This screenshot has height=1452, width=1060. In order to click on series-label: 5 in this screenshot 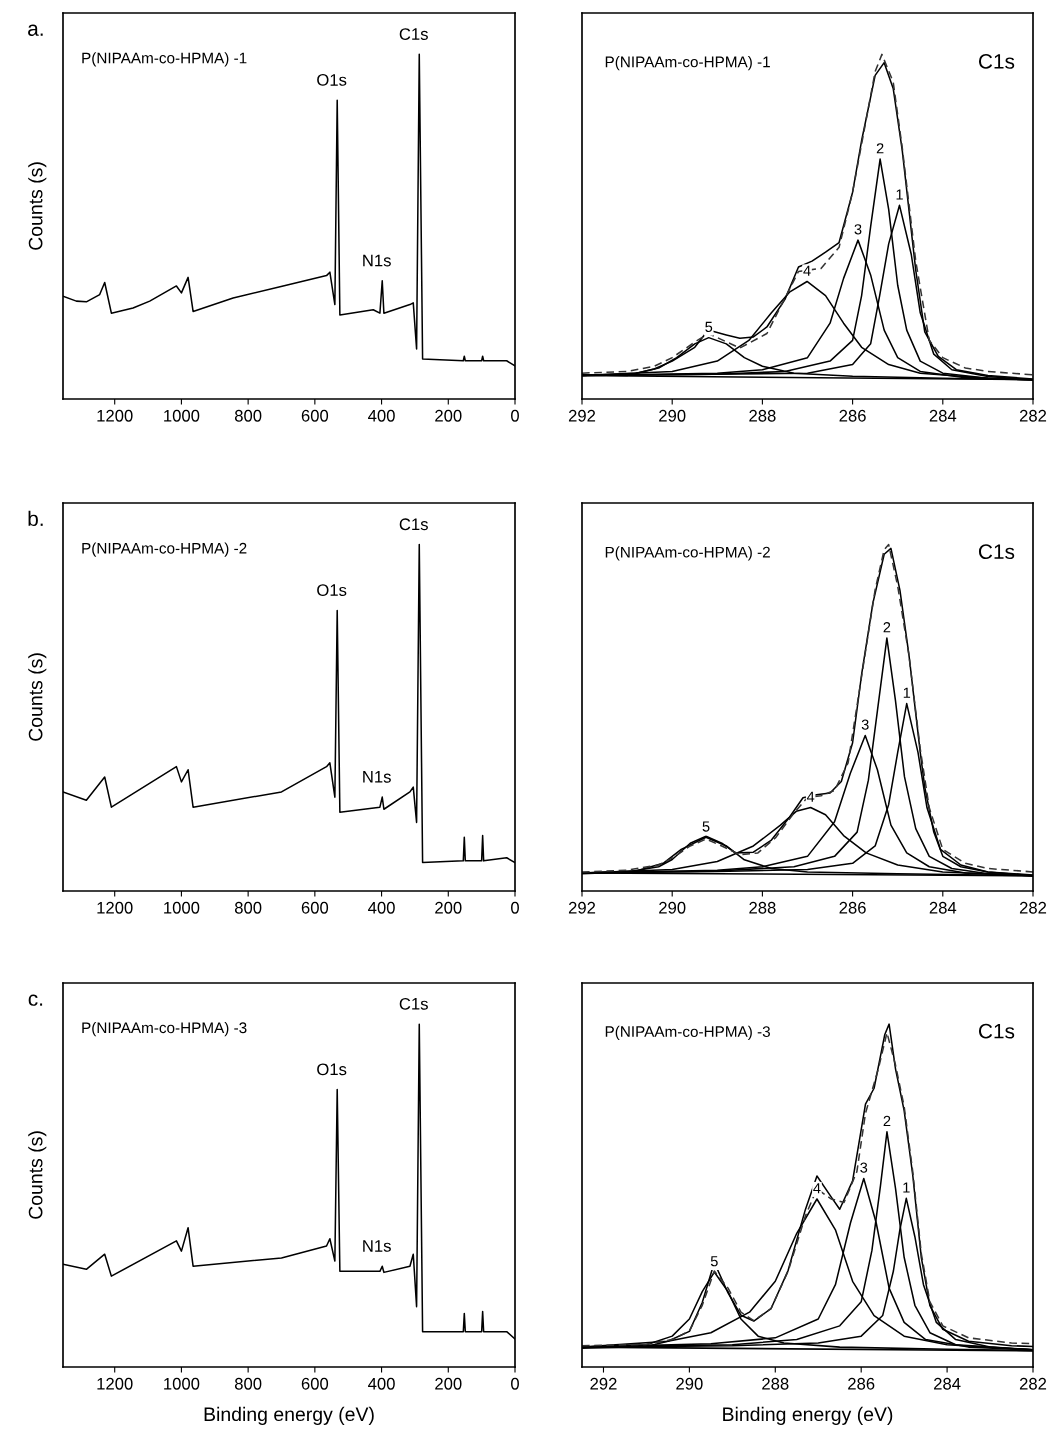, I will do `click(706, 826)`.